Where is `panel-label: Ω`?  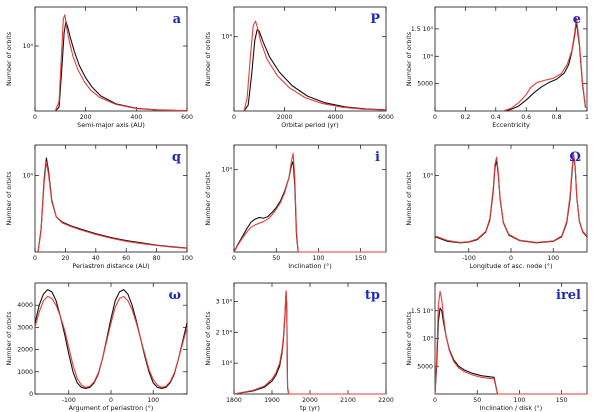
panel-label: Ω is located at coordinates (575, 157).